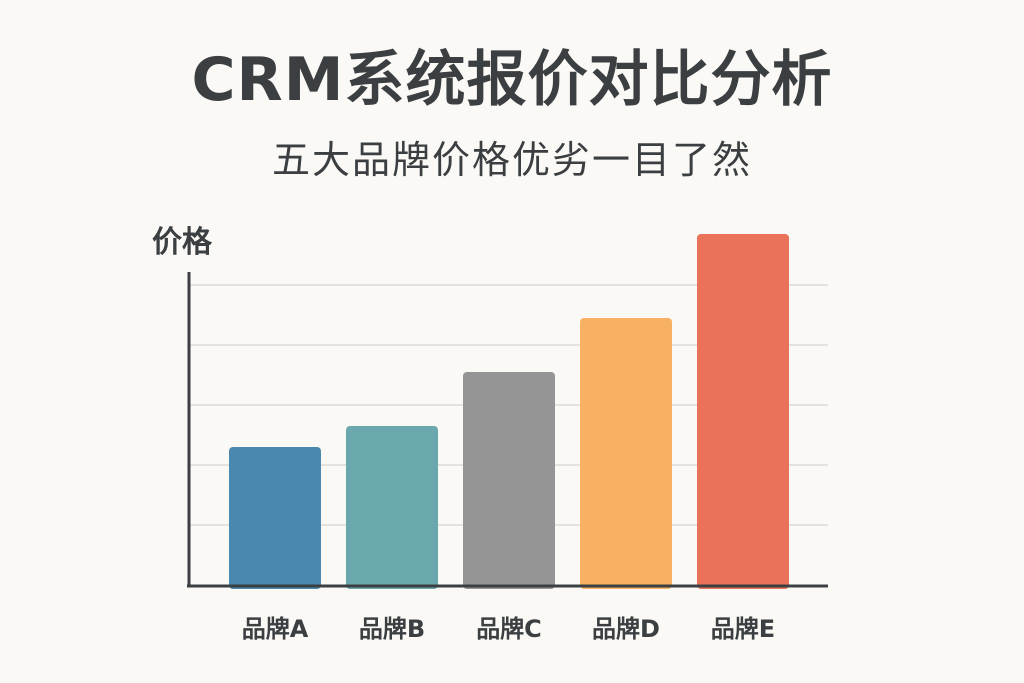 The height and width of the screenshot is (683, 1024). I want to click on x-tick-labels: 品牌A 品牌B 品牌C 品牌D 品牌E, so click(508, 629).